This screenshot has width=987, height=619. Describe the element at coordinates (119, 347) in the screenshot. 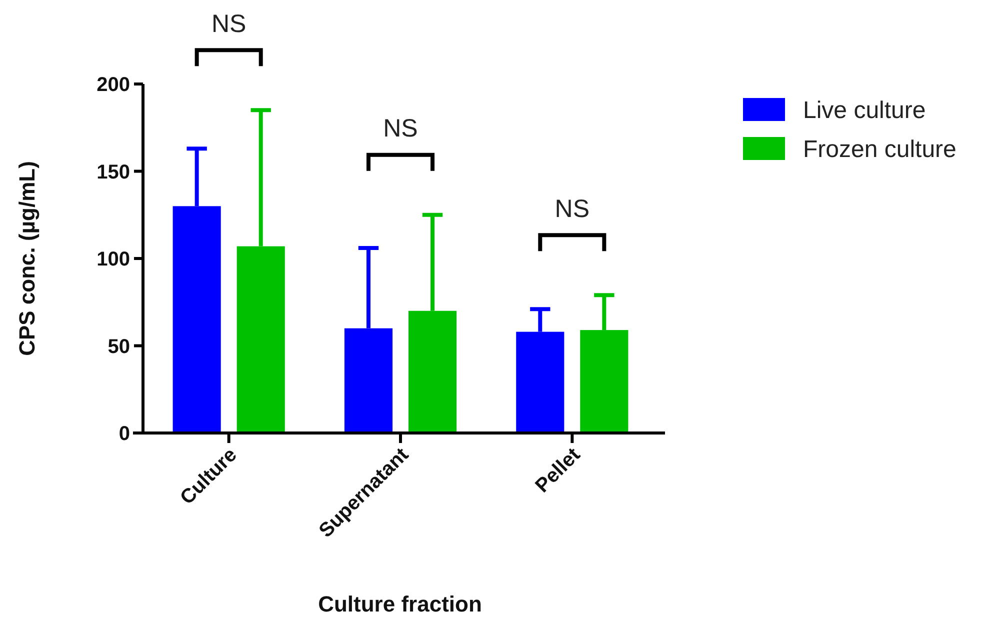

I see `y-tick-label: 50` at that location.